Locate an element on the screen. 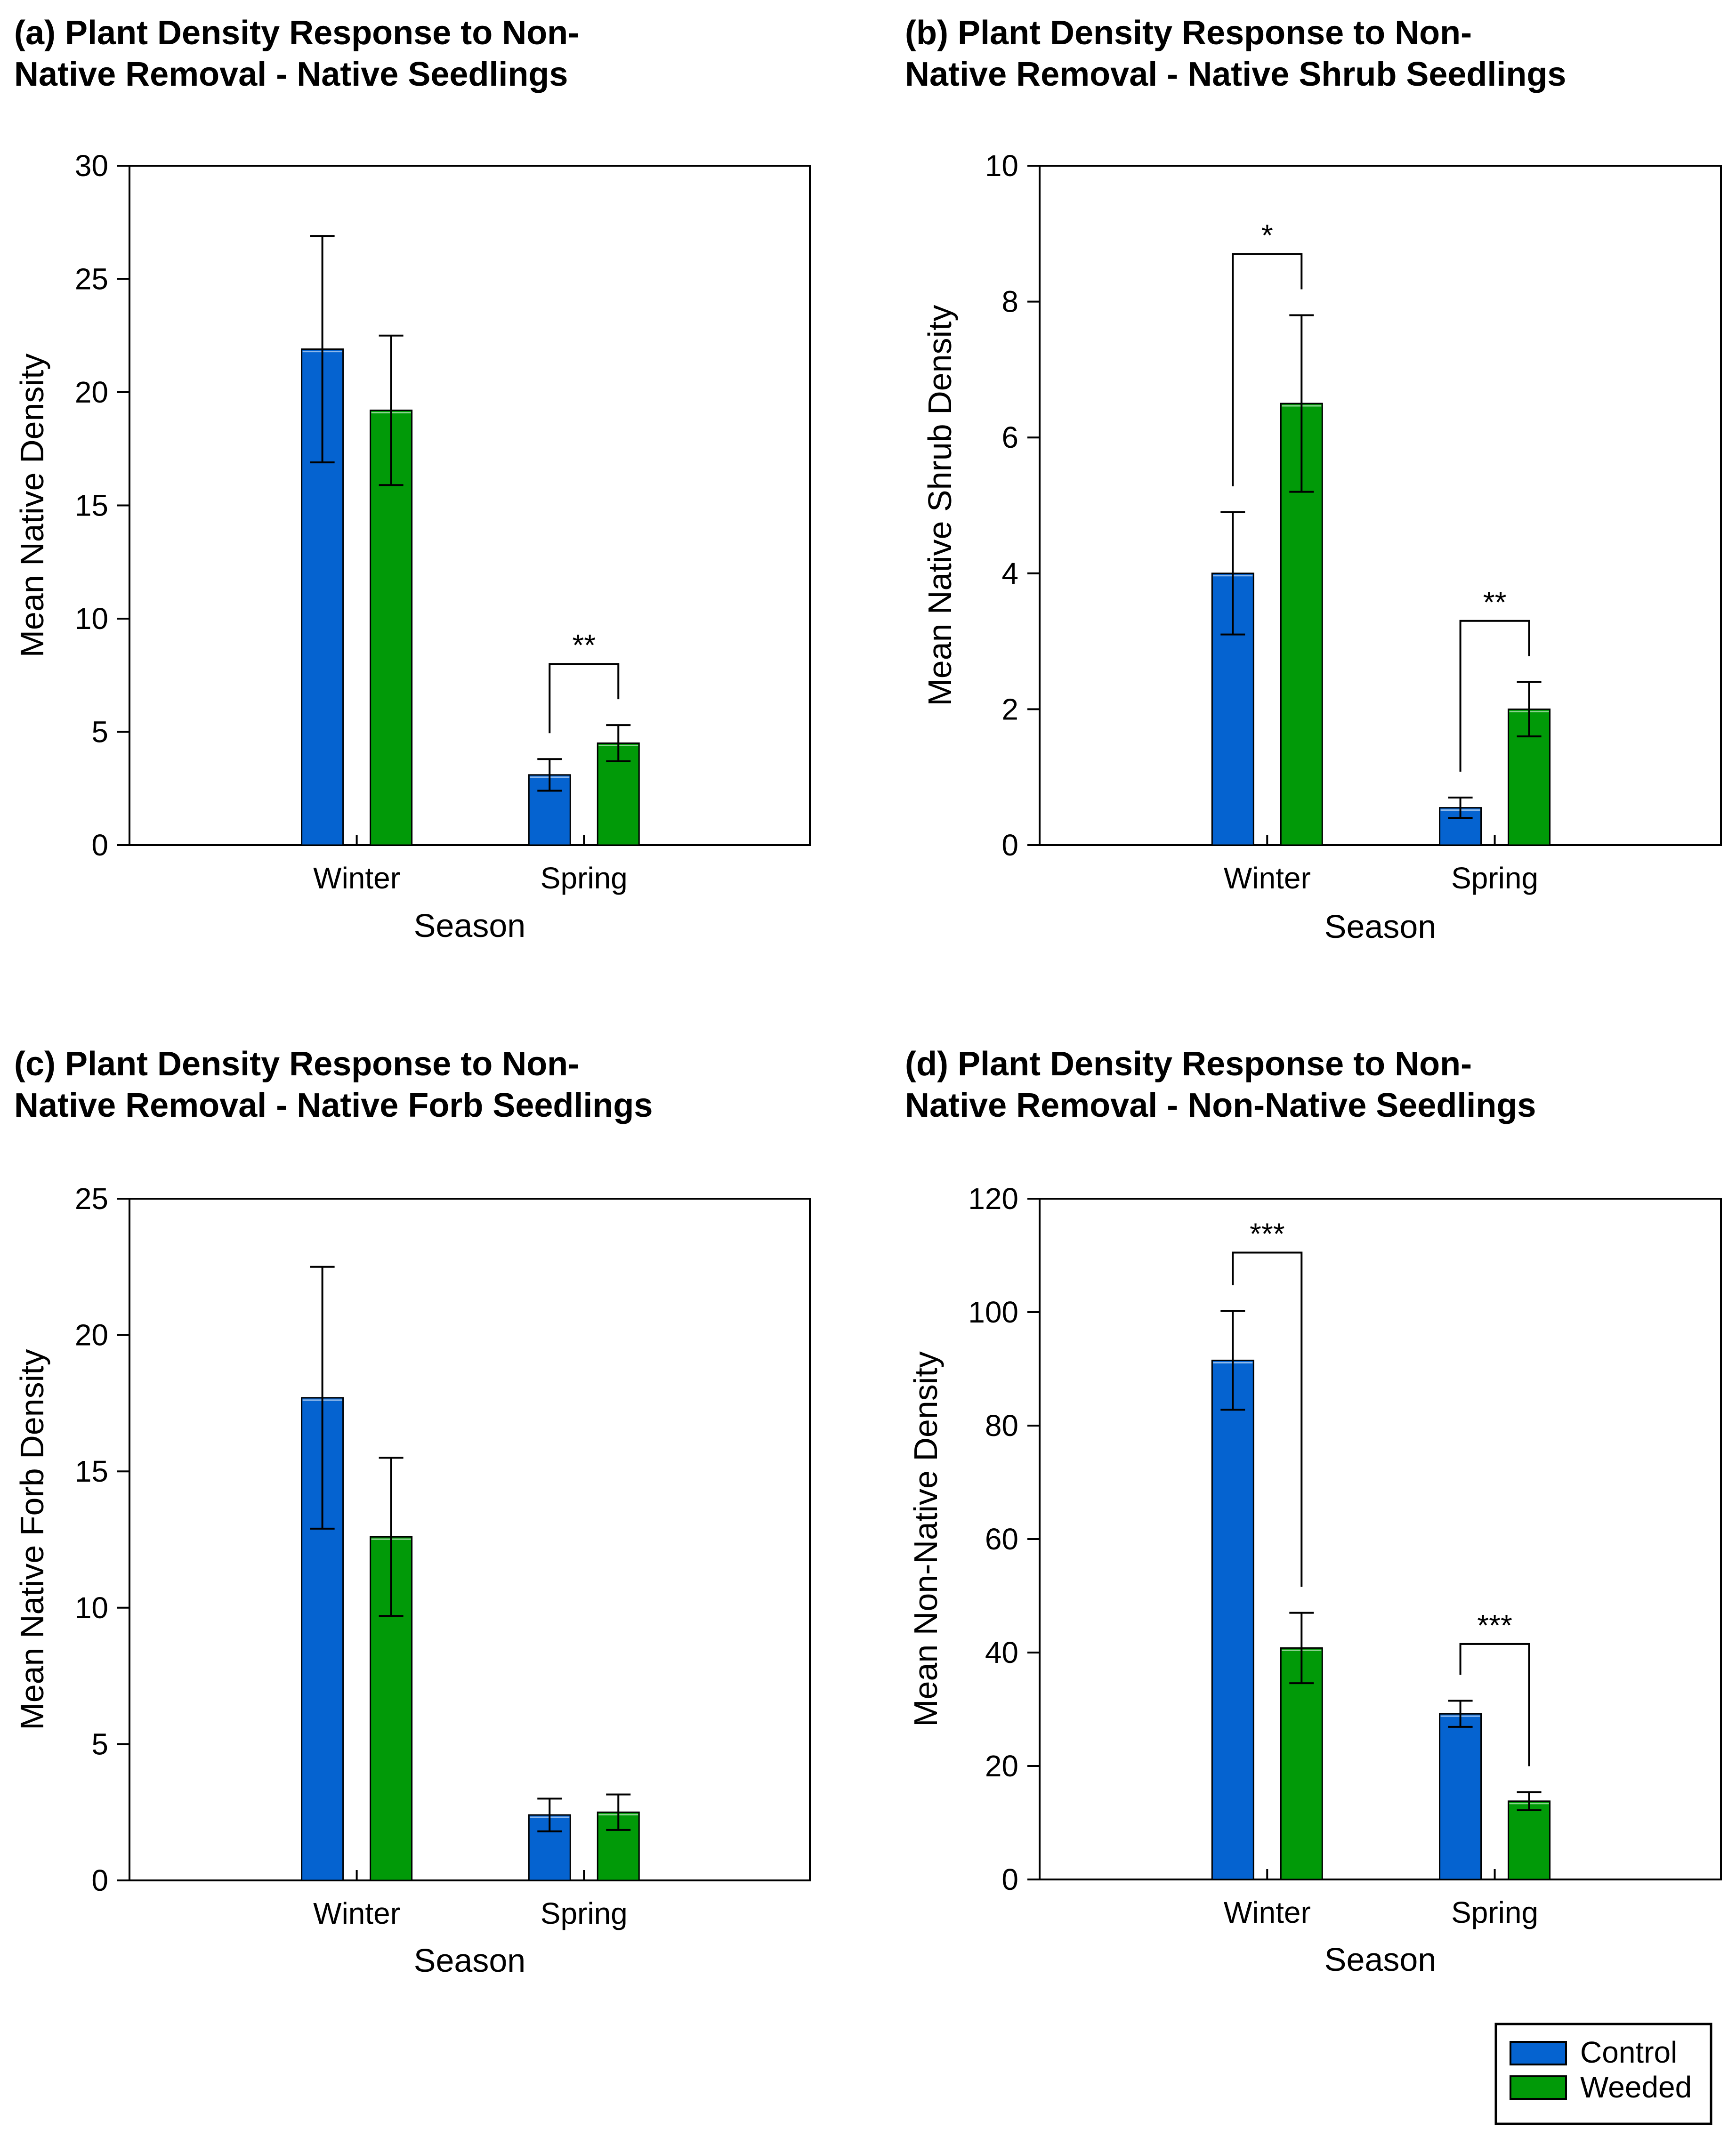 The height and width of the screenshot is (2129, 1736). y-tick-label: 120 is located at coordinates (993, 1199).